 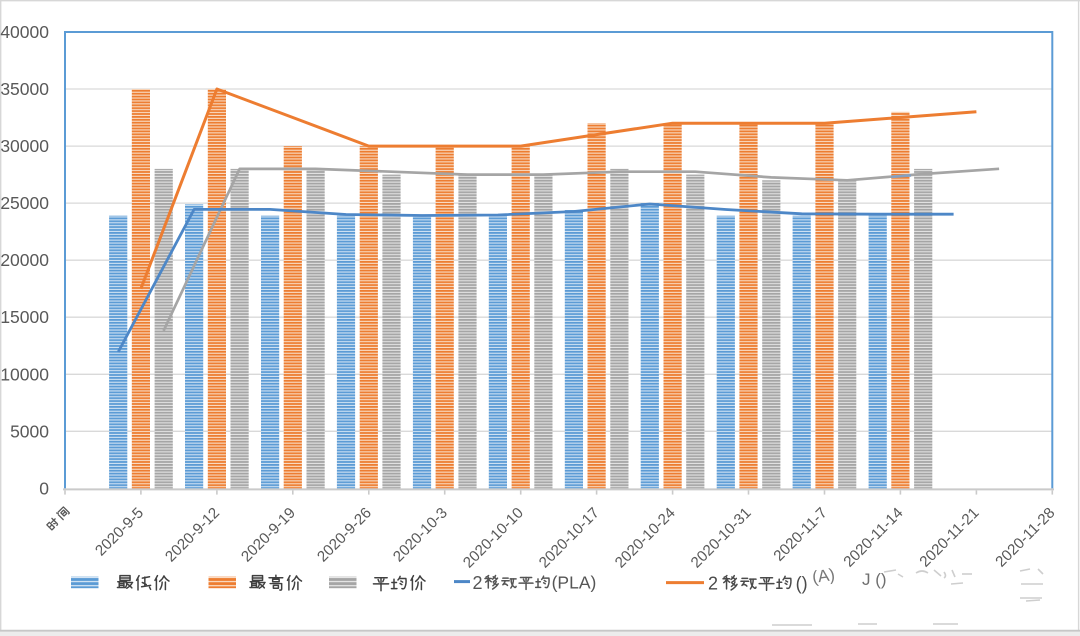 What do you see at coordinates (24, 260) in the screenshot?
I see `svg-text: 20000` at bounding box center [24, 260].